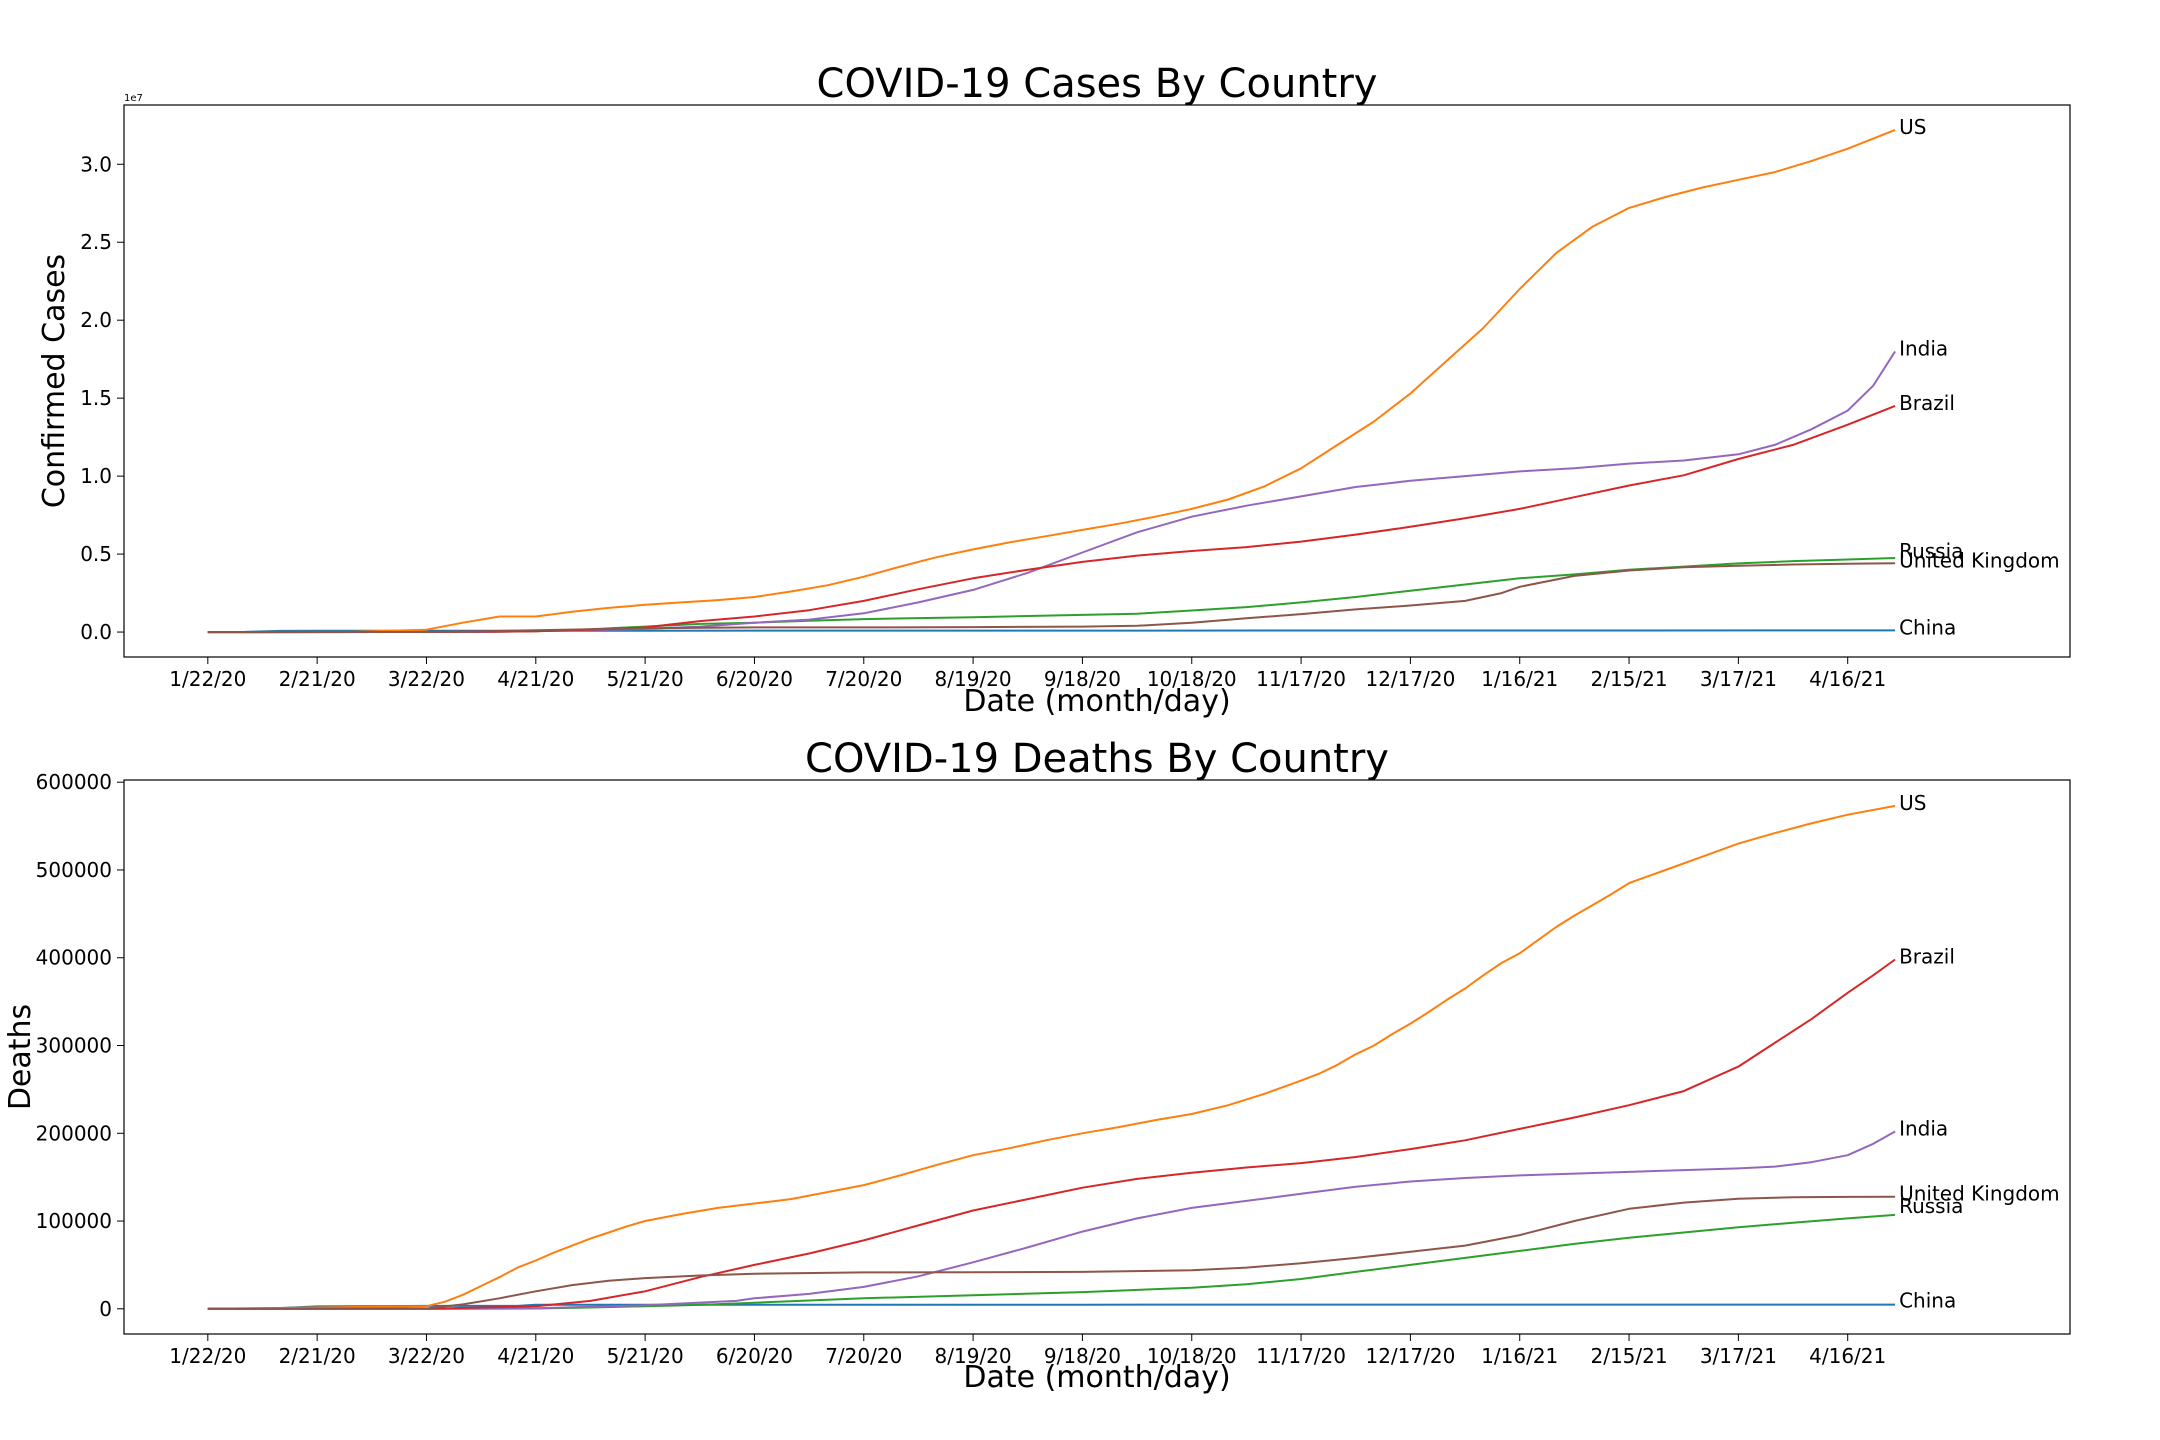  I want to click on cases-y-offset-label: 1e7, so click(133, 98).